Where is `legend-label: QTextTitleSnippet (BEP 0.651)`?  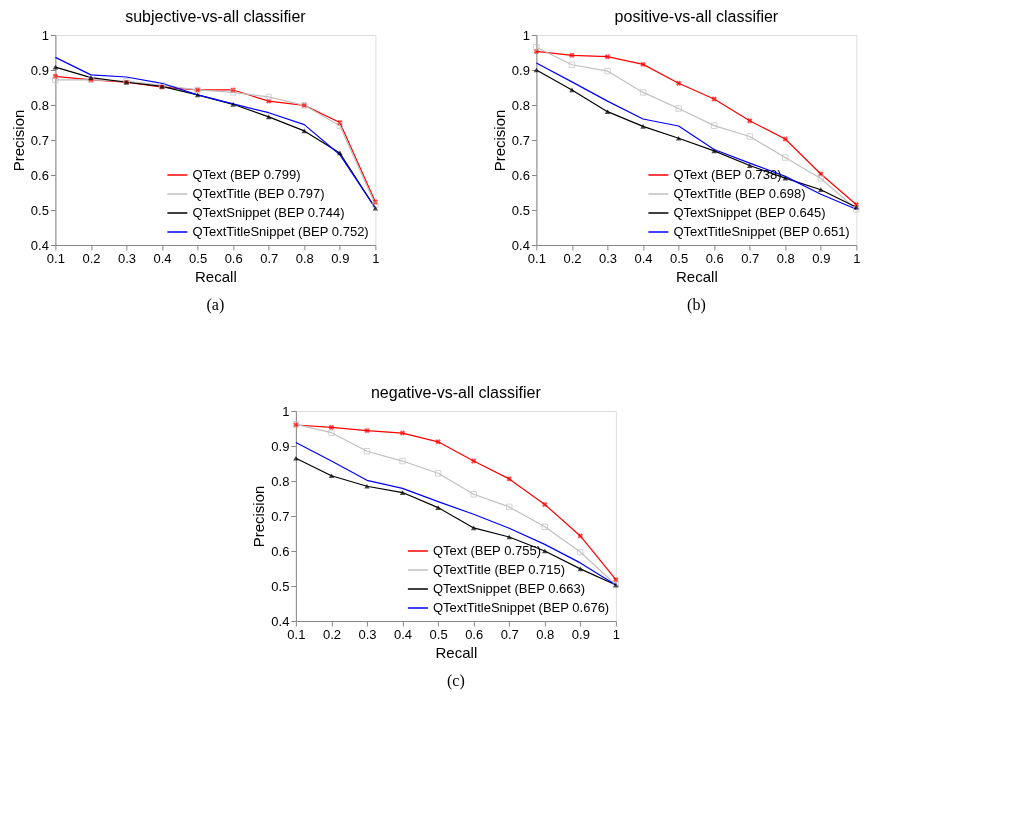
legend-label: QTextTitleSnippet (BEP 0.651) is located at coordinates (761, 231).